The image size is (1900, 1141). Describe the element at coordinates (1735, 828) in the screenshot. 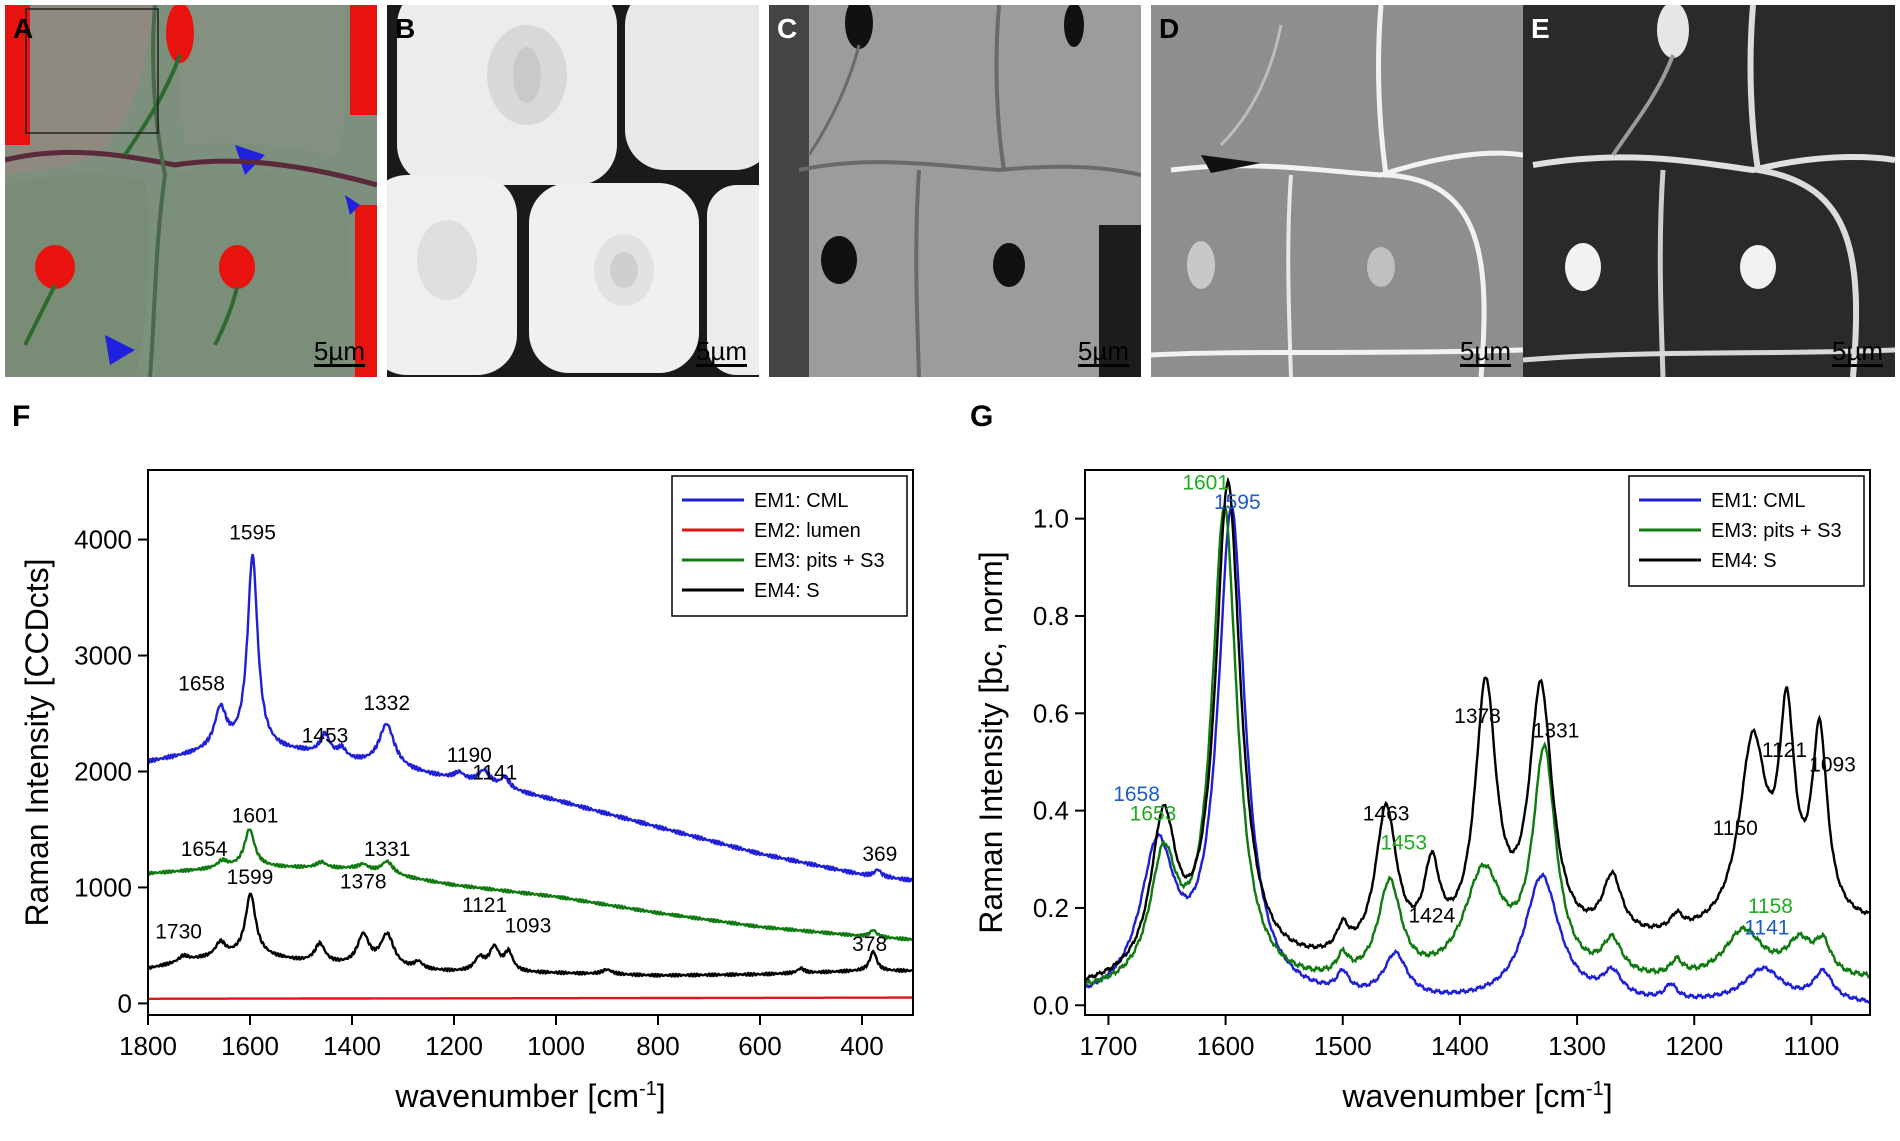

I see `chart-g-annotation-9: 1150` at that location.